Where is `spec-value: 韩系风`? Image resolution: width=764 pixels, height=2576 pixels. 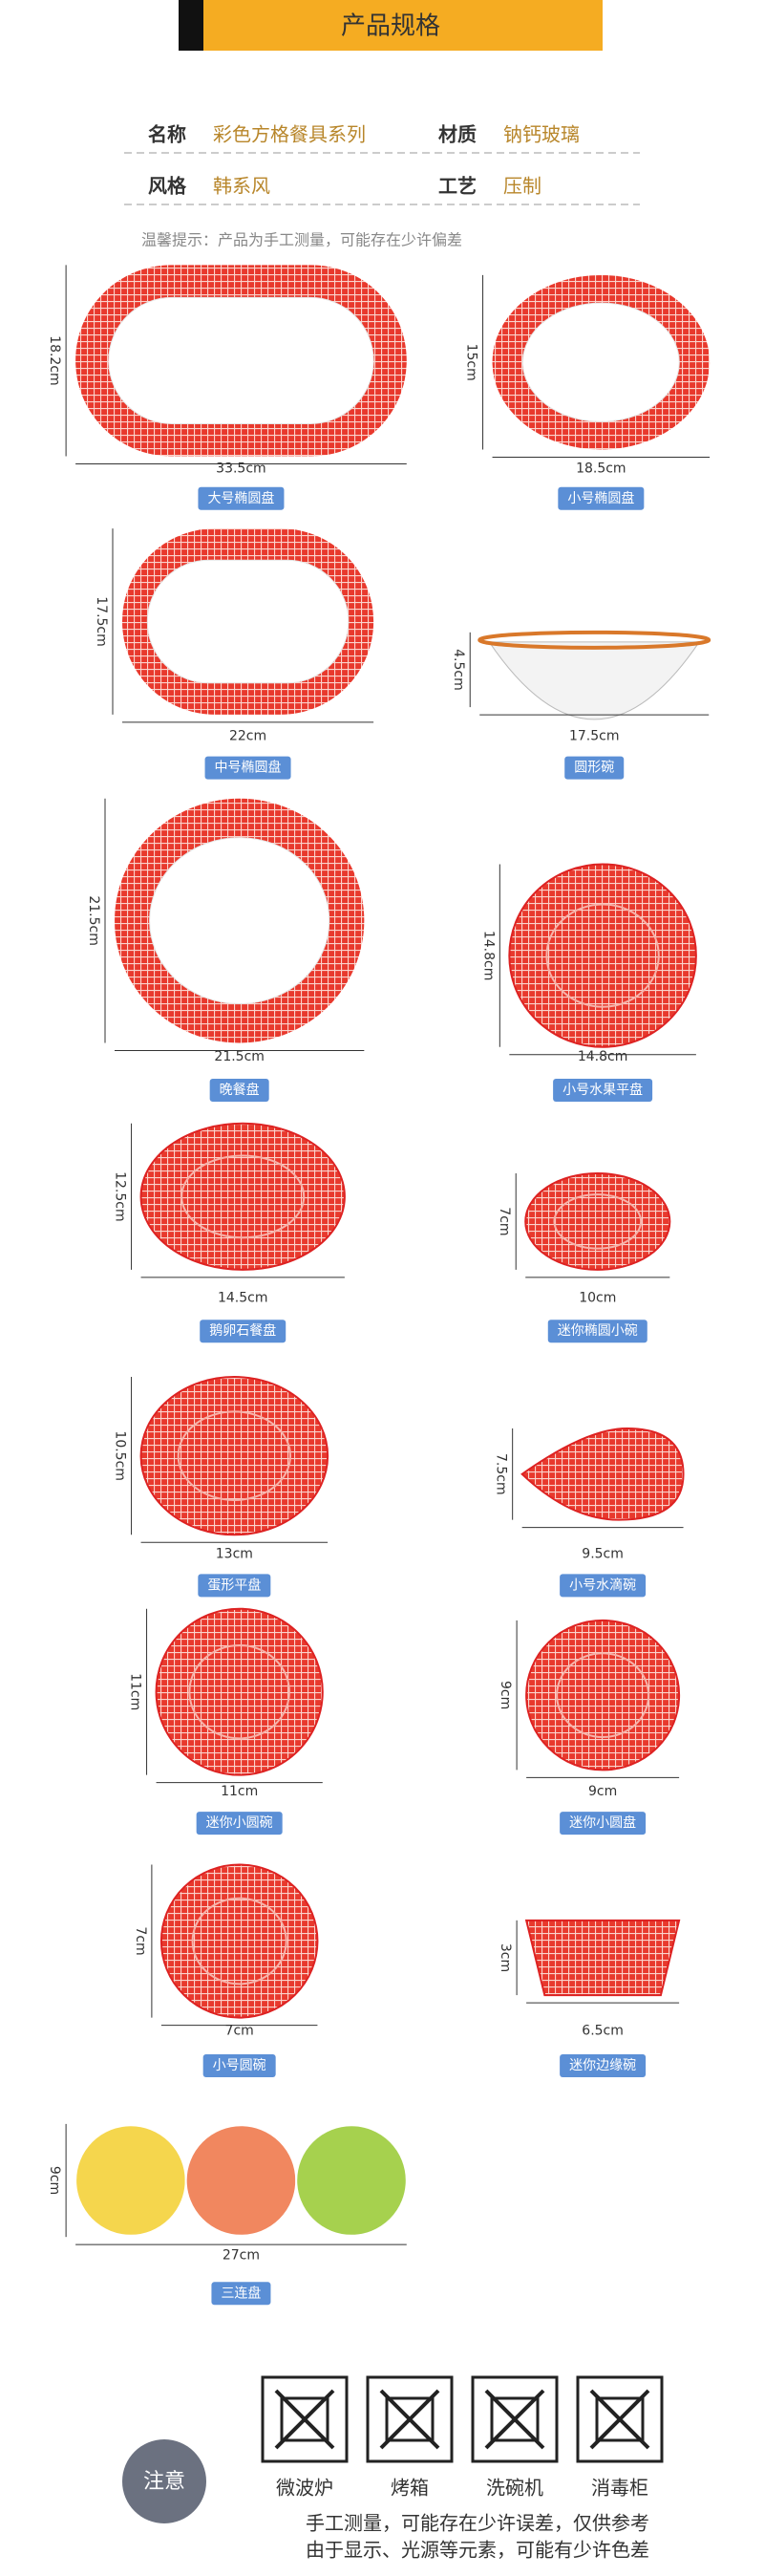 spec-value: 韩系风 is located at coordinates (241, 186).